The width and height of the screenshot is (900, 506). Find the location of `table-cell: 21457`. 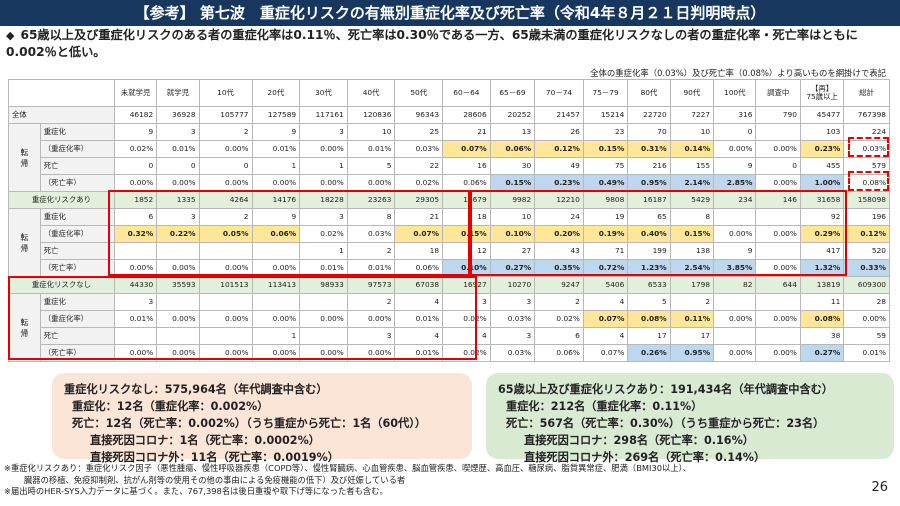

table-cell: 21457 is located at coordinates (559, 115).